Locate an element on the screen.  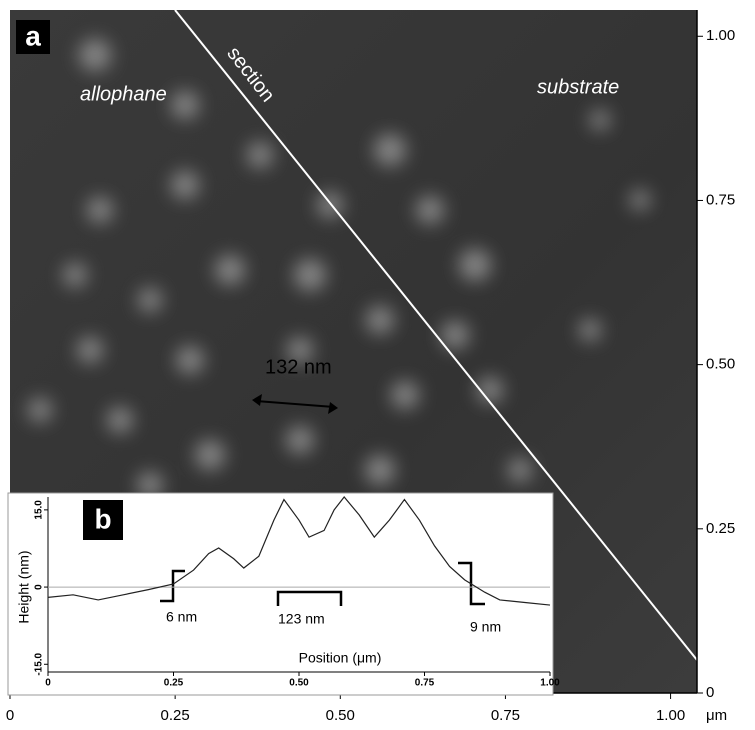
annotation: a is located at coordinates (33, 35).